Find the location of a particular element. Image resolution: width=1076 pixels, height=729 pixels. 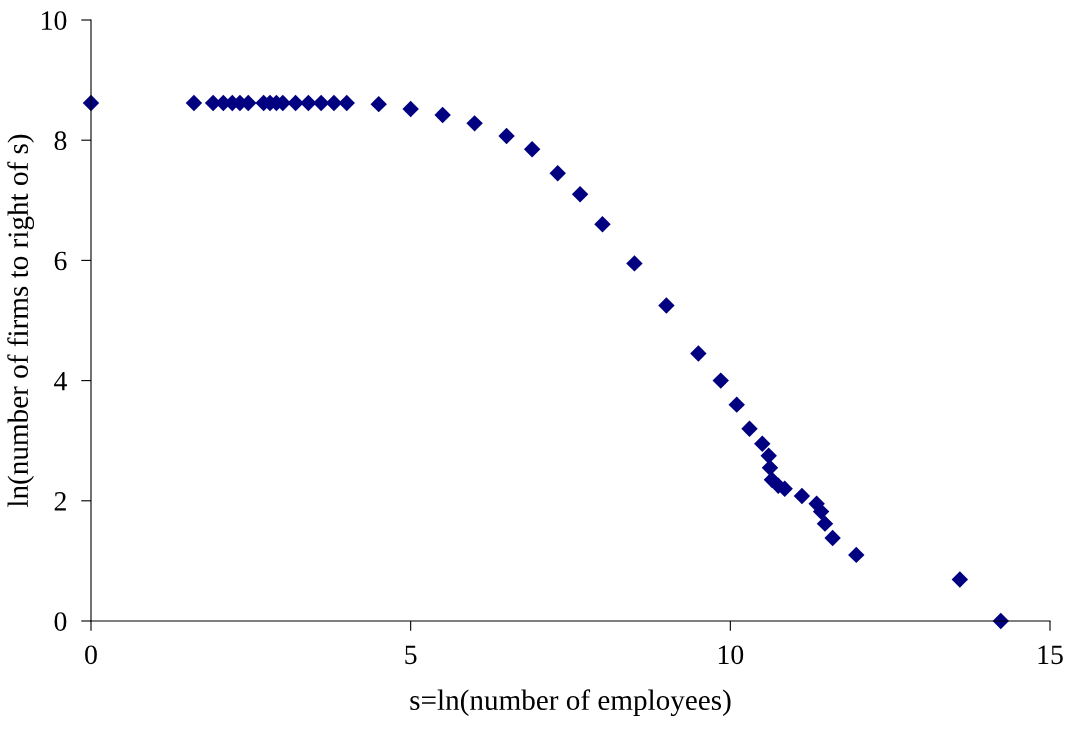

y-tick-label: 2 is located at coordinates (60, 501).